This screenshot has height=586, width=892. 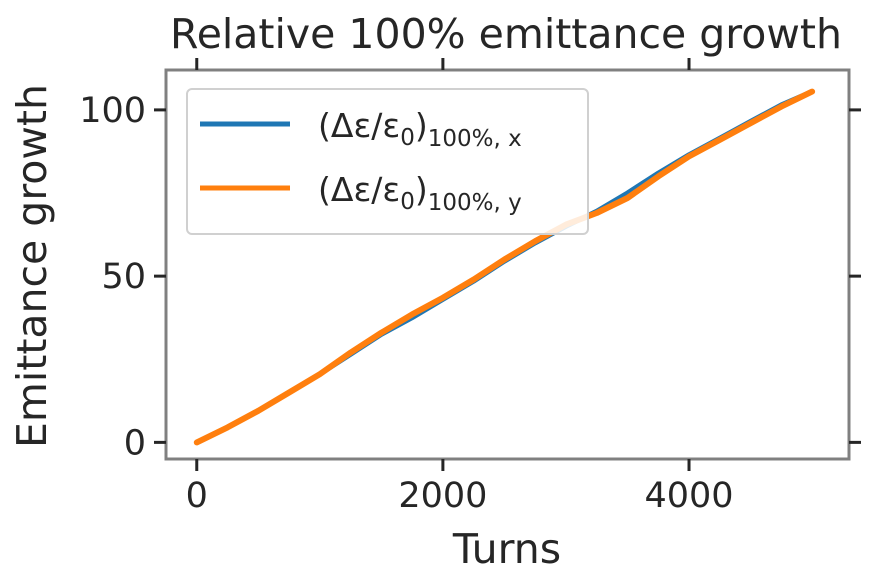 What do you see at coordinates (442, 496) in the screenshot?
I see `x-tick-label: 2000` at bounding box center [442, 496].